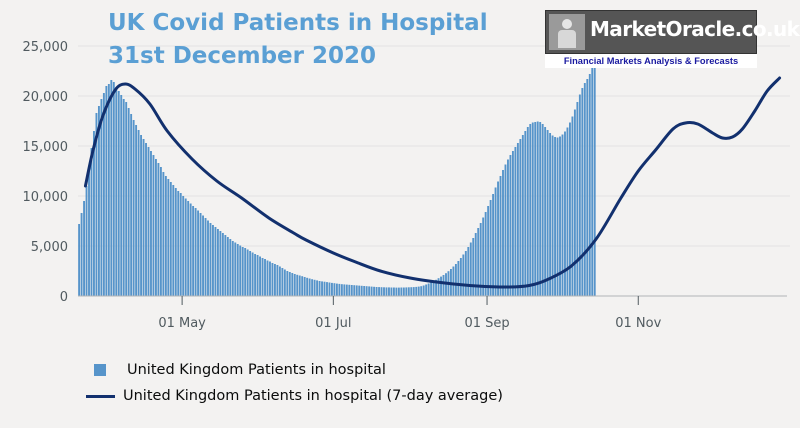  What do you see at coordinates (236, 370) in the screenshot?
I see `legend-item-bars: United Kingdom Patients in hospital` at bounding box center [236, 370].